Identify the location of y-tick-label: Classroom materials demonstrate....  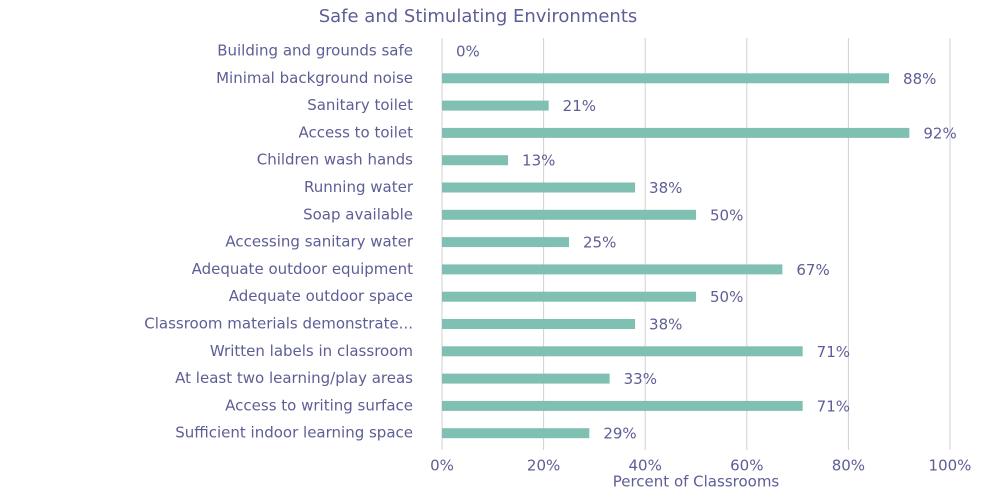
(278, 324).